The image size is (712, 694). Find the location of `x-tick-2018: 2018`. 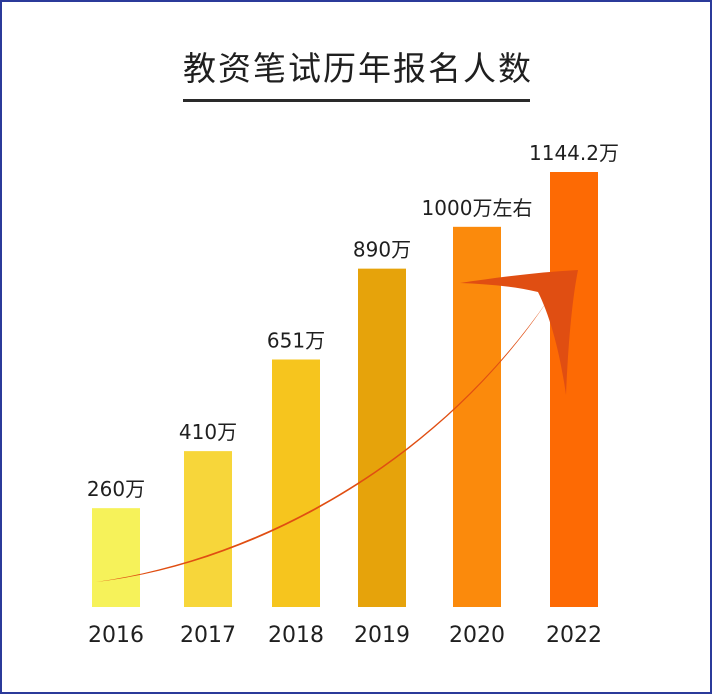

x-tick-2018: 2018 is located at coordinates (296, 635).